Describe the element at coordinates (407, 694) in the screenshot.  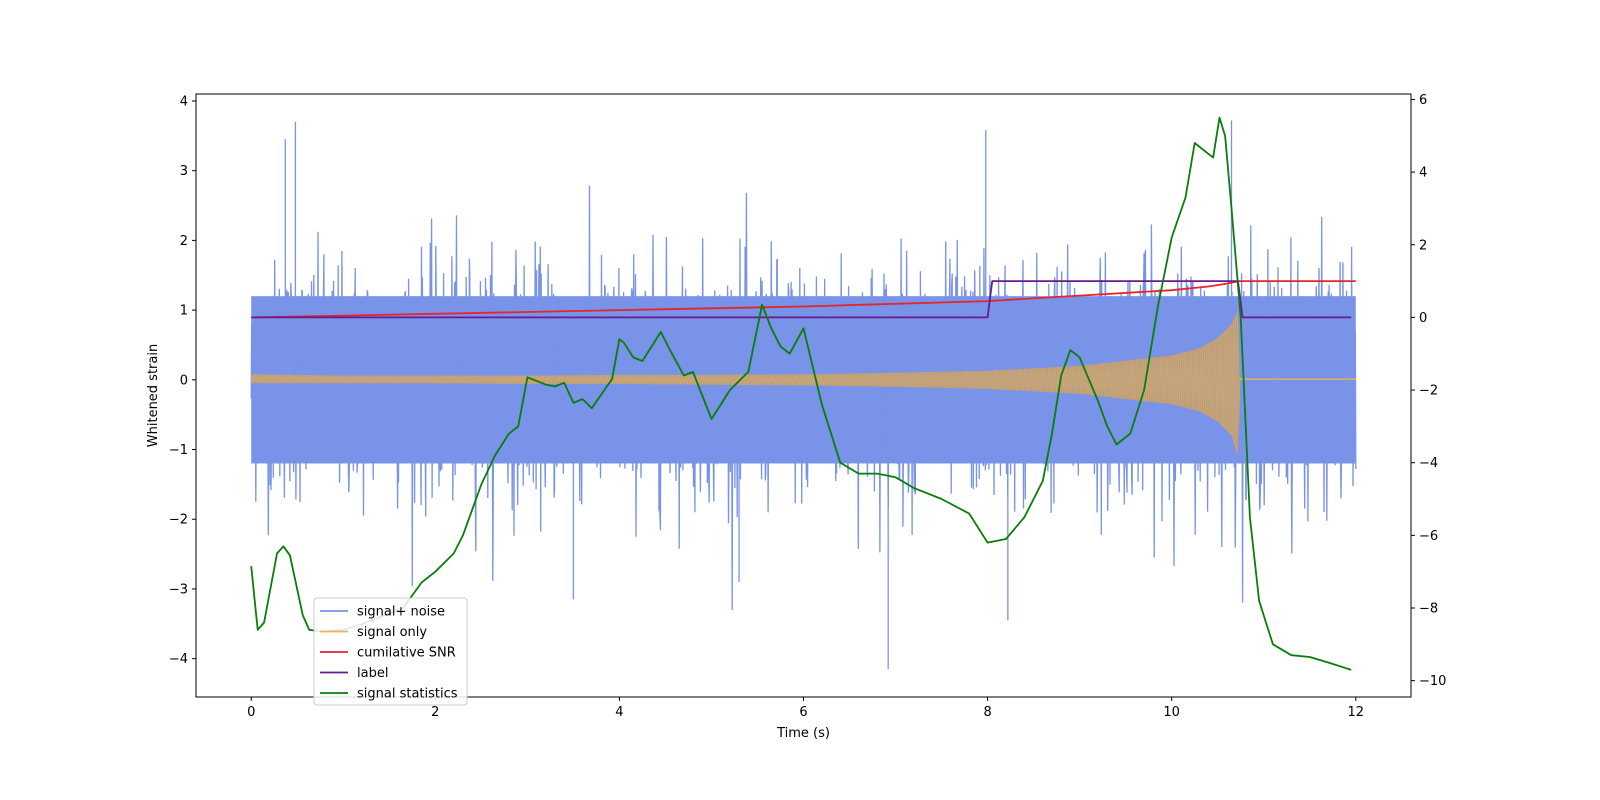
I see `legend-entry-label: signal statistics` at that location.